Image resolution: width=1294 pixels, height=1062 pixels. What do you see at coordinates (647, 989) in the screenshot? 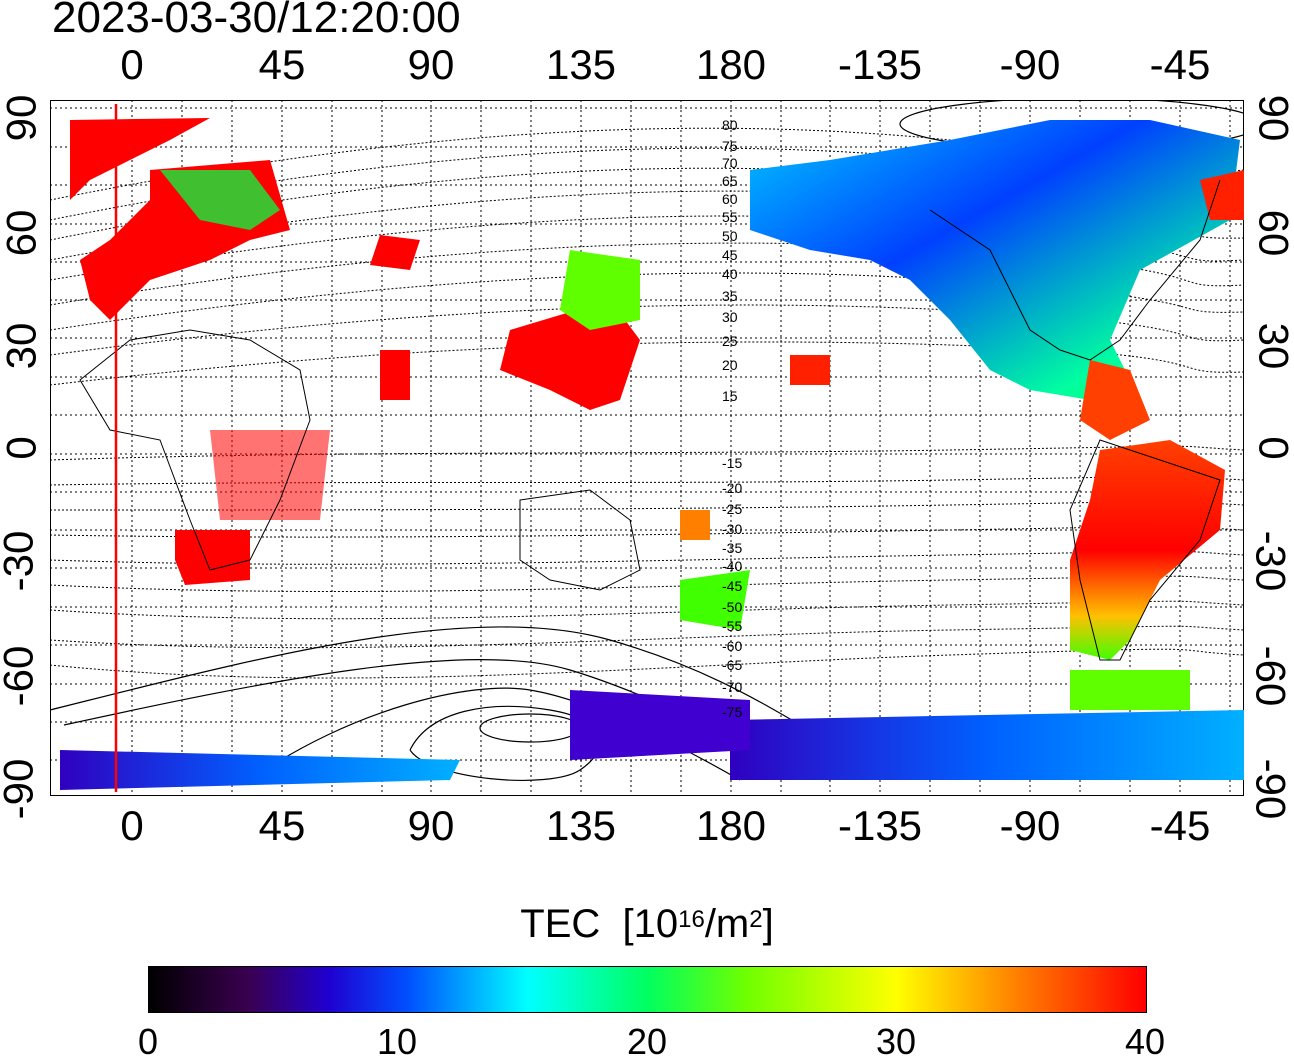
I see `colorbar` at bounding box center [647, 989].